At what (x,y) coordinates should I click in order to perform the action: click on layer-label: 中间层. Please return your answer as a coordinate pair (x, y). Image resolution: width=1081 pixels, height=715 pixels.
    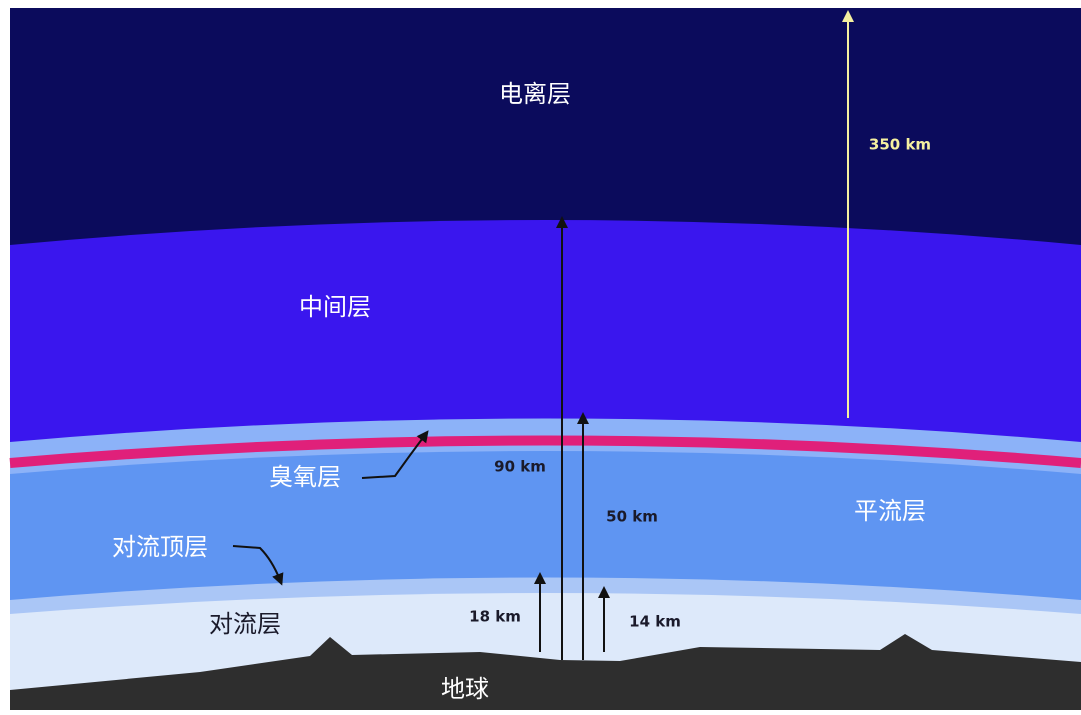
    Looking at the image, I should click on (335, 307).